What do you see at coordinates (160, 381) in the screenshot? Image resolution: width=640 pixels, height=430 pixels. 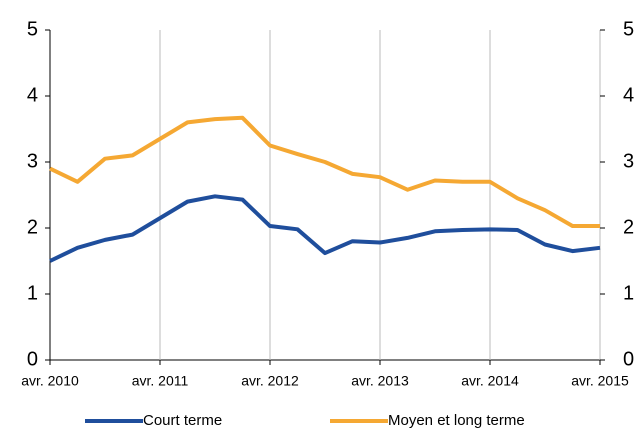 I see `x-tick-label: avr. 2011` at bounding box center [160, 381].